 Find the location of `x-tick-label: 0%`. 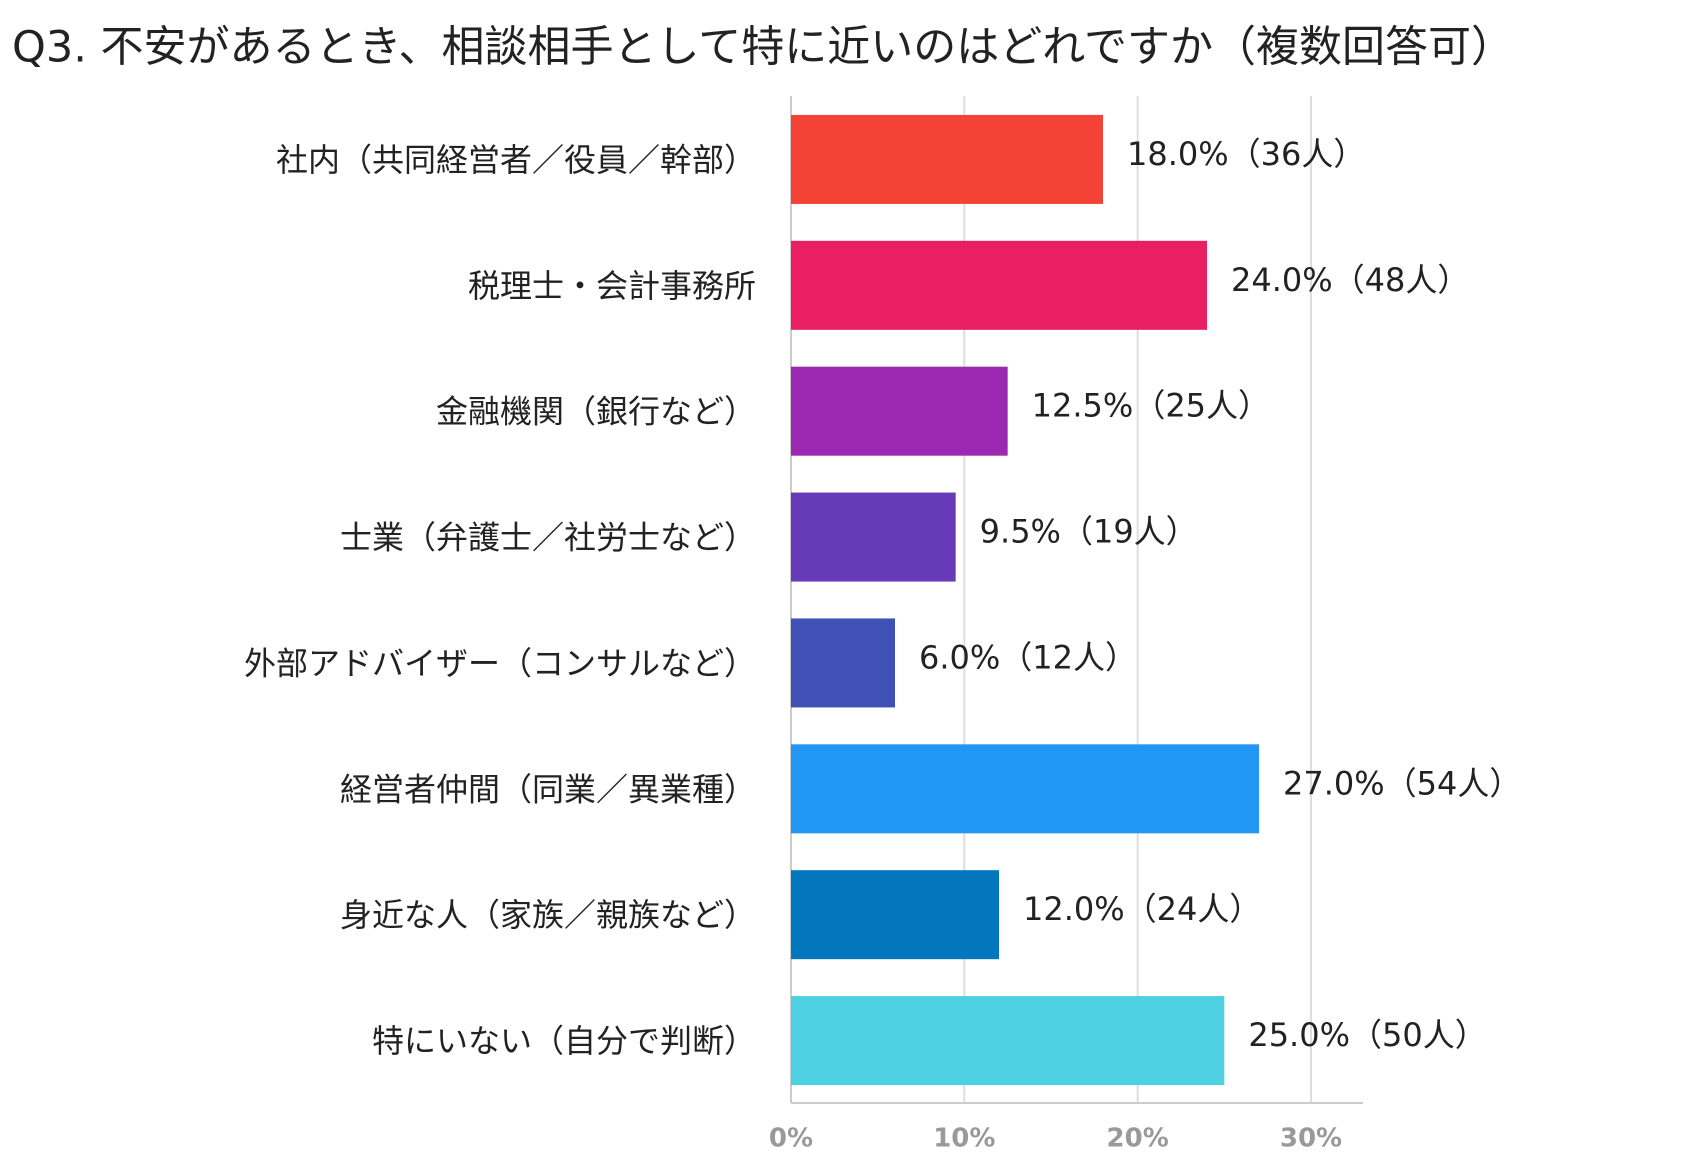

x-tick-label: 0% is located at coordinates (791, 1139).